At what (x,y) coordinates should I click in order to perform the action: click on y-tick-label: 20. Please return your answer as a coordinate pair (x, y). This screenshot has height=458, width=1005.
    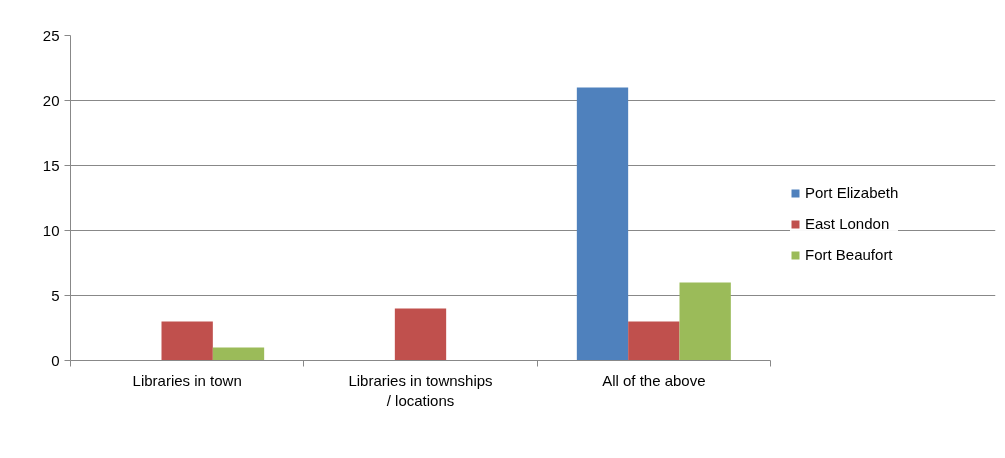
    Looking at the image, I should click on (51, 100).